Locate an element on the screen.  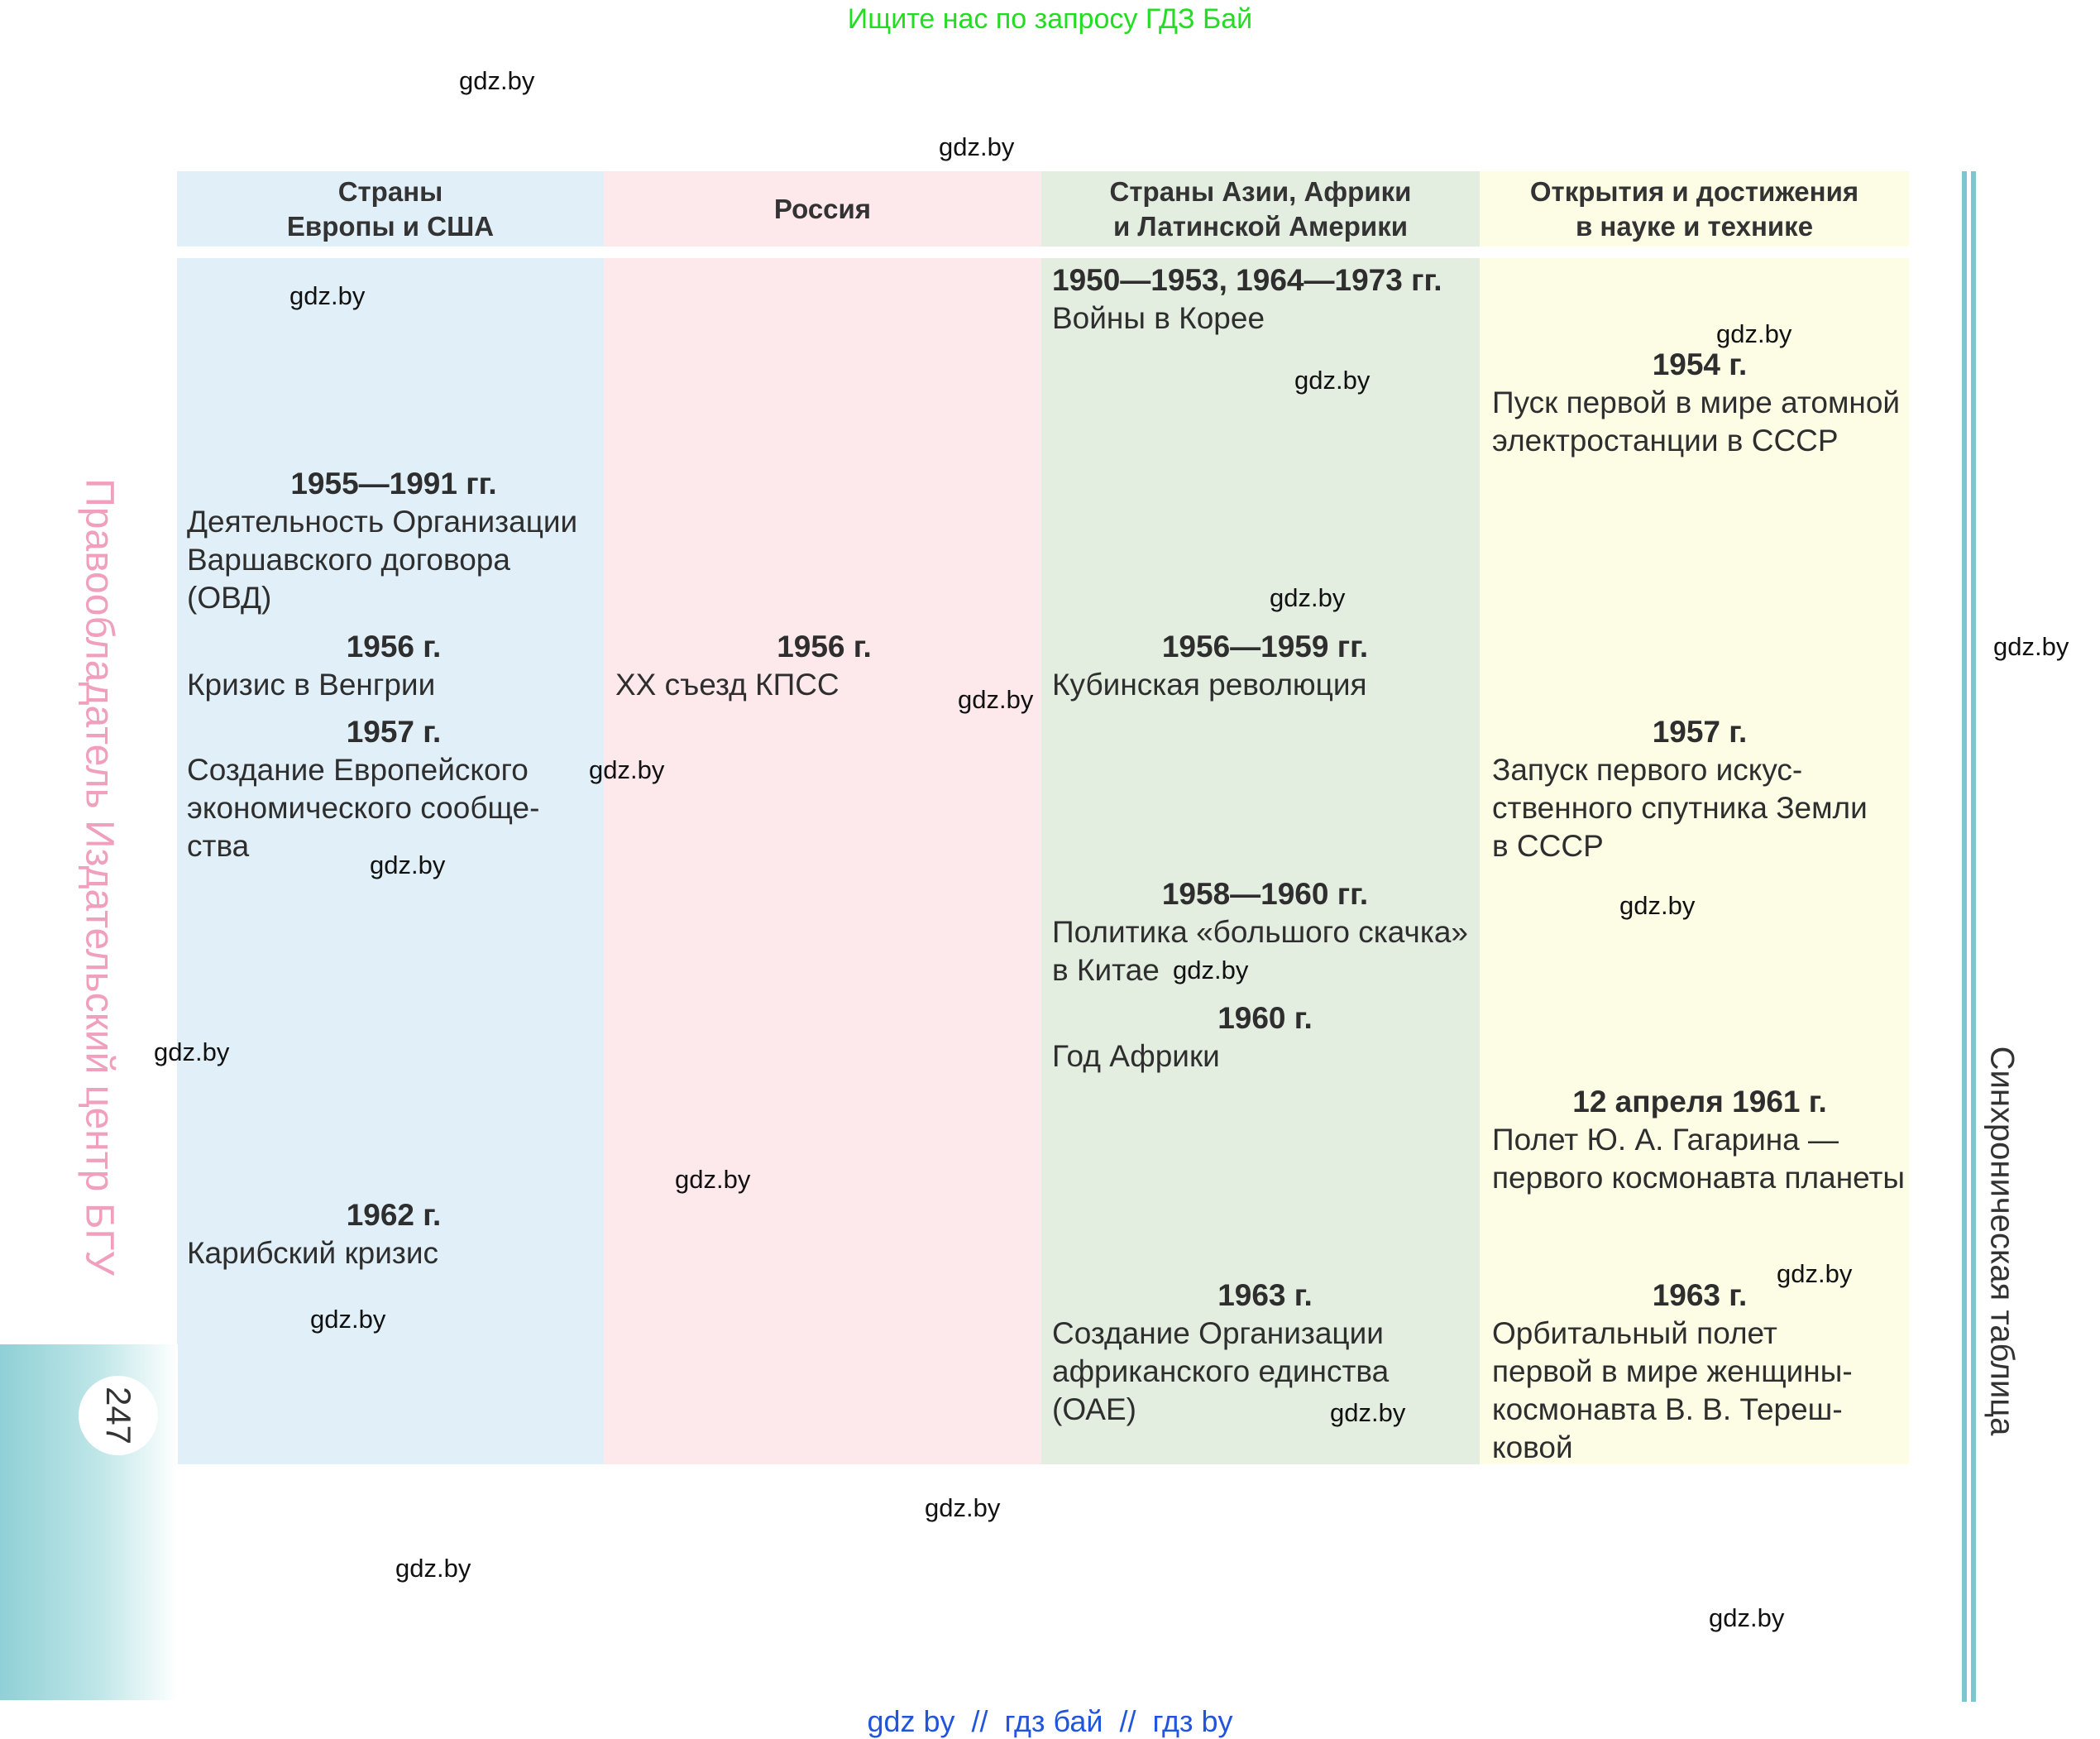
header-science: Открытия и достижения в науке и технике is located at coordinates (1694, 209).